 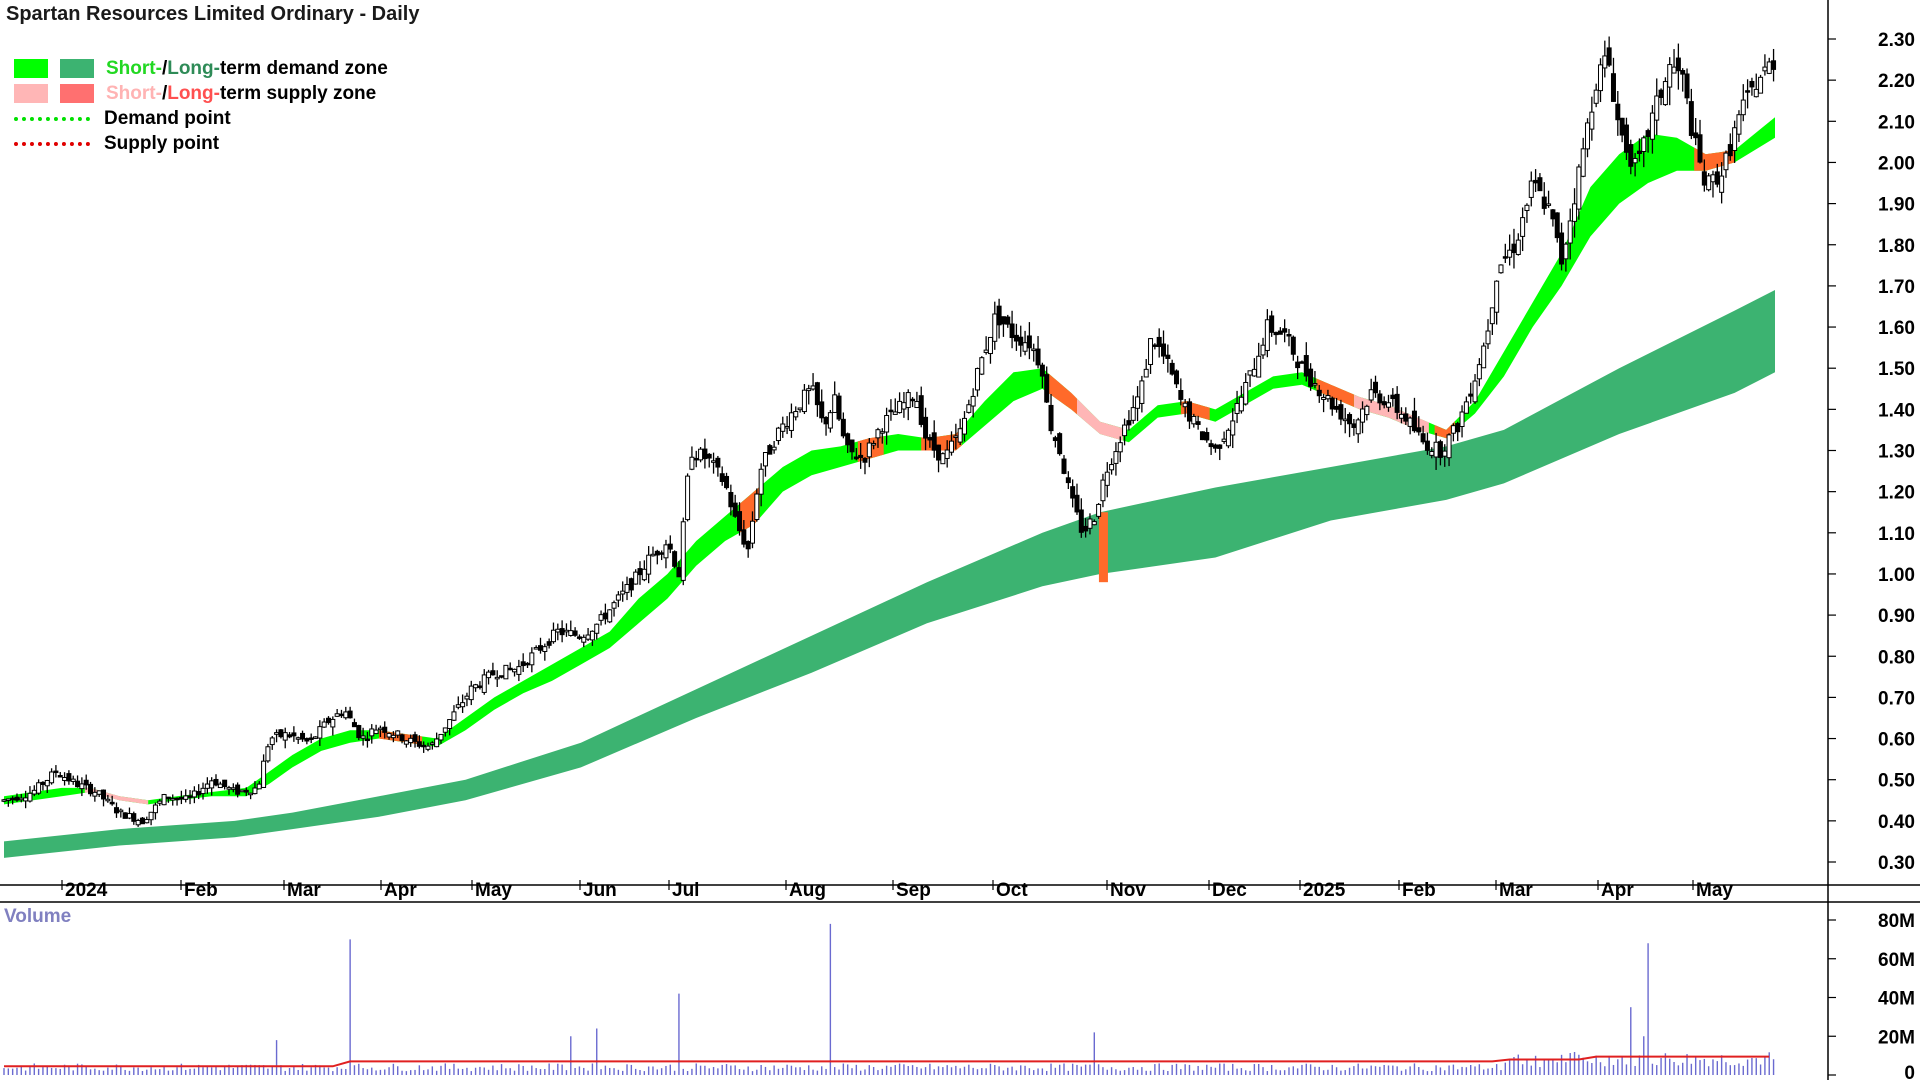 What do you see at coordinates (1419, 890) in the screenshot?
I see `month-label: Feb` at bounding box center [1419, 890].